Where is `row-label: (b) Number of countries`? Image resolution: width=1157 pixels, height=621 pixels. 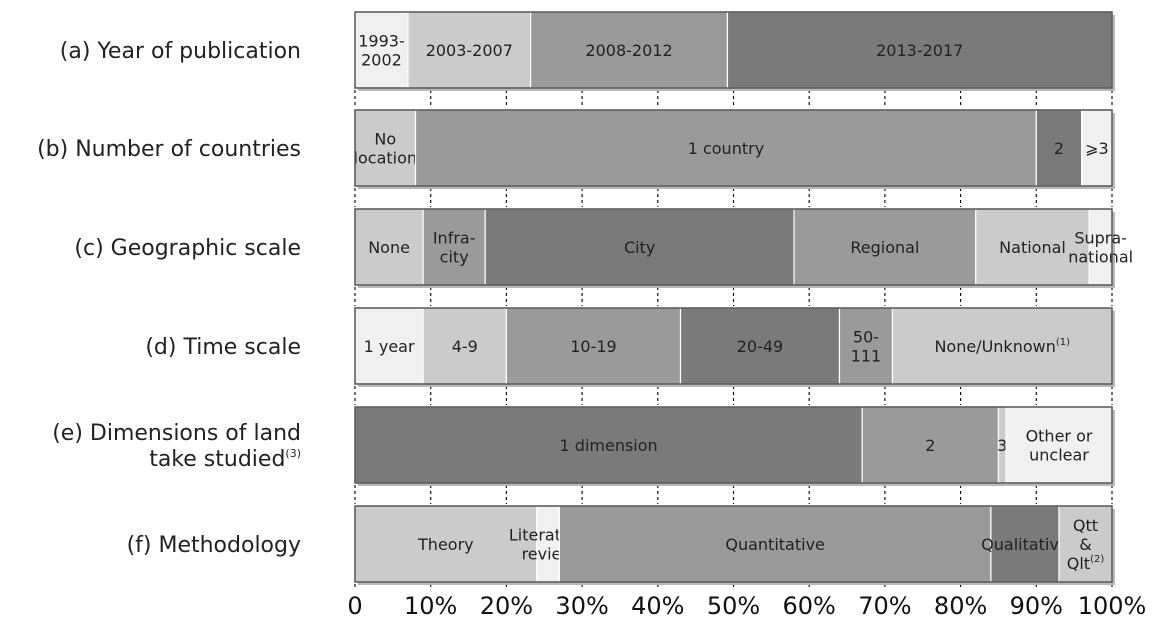 row-label: (b) Number of countries is located at coordinates (169, 149).